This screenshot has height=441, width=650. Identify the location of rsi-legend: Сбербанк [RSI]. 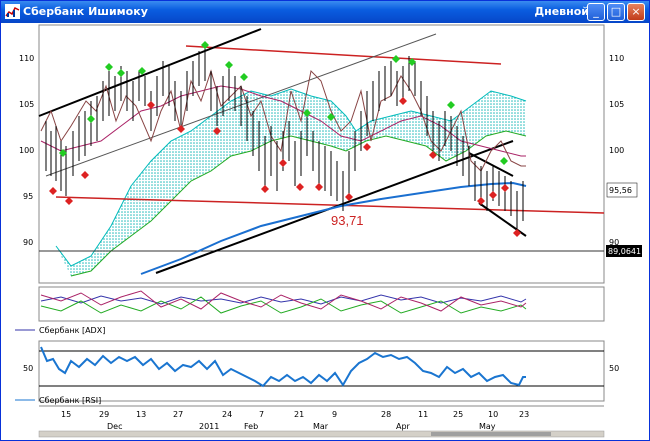
(70, 400).